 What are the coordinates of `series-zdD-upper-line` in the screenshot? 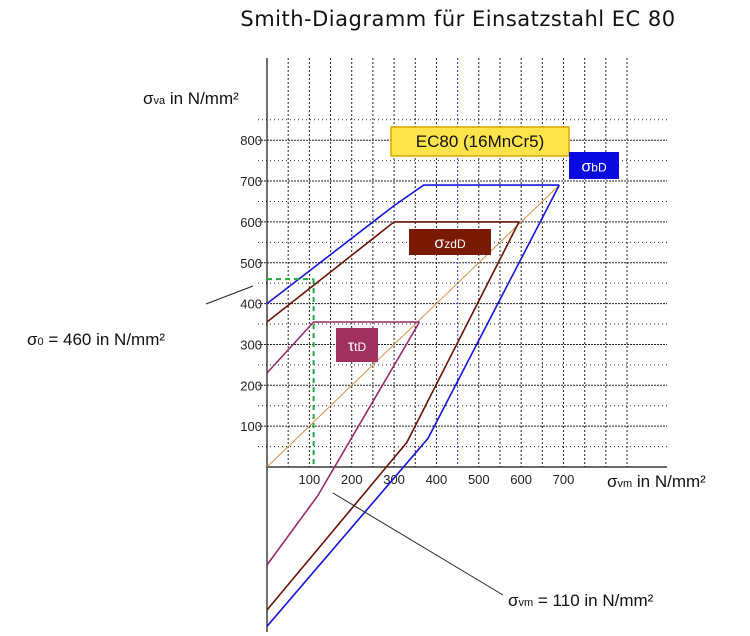 It's located at (392, 272).